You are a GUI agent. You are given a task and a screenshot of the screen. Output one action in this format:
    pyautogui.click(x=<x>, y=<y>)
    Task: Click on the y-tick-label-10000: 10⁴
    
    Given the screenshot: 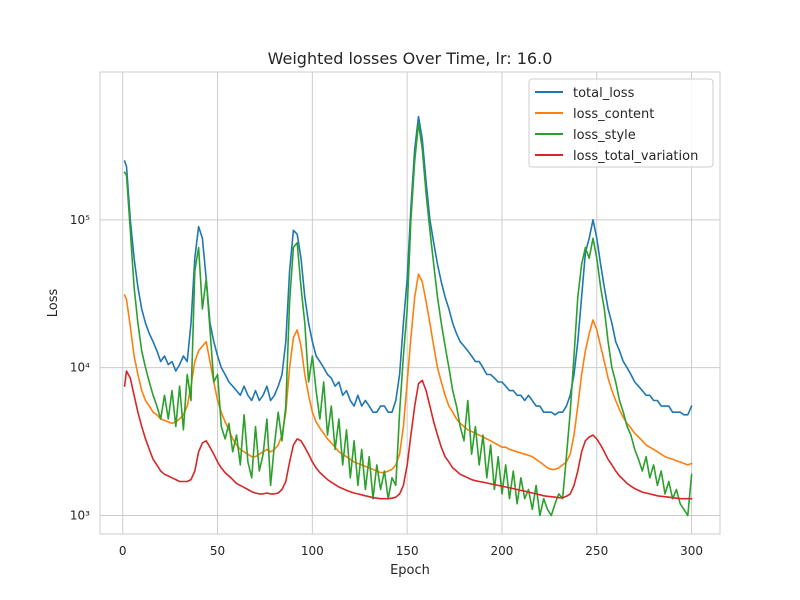 What is the action you would take?
    pyautogui.click(x=80, y=368)
    